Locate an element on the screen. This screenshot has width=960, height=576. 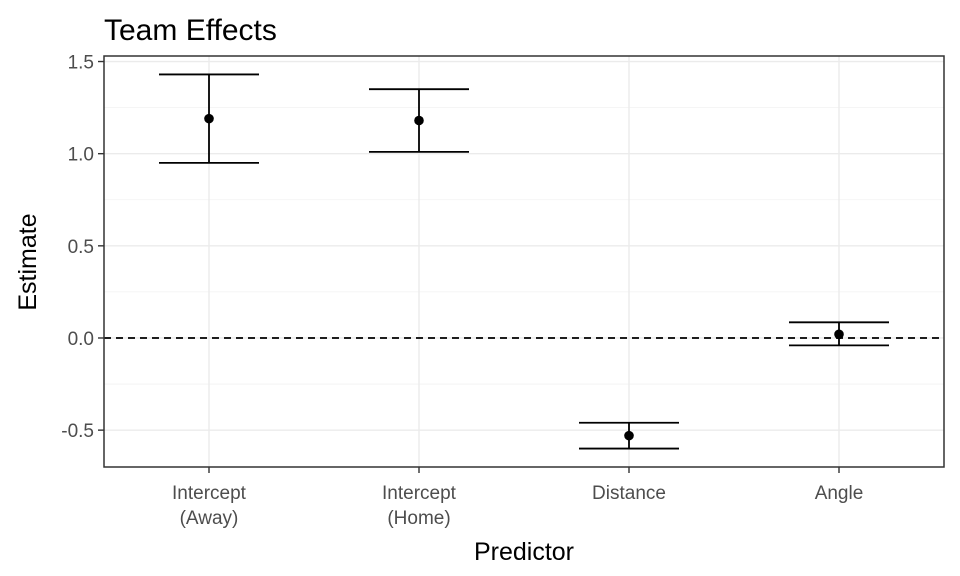
y-tick-label: 1.0 is located at coordinates (81, 155).